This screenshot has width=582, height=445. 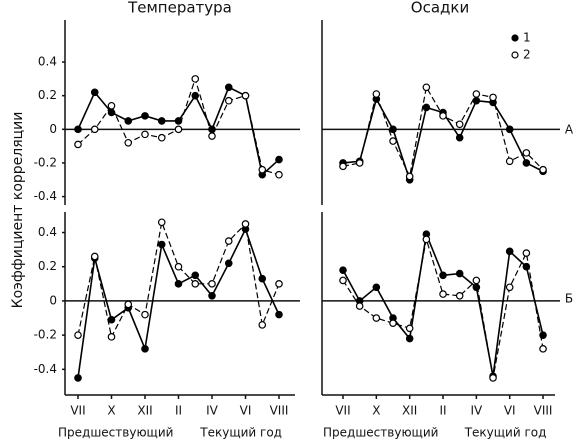 What do you see at coordinates (515, 38) in the screenshot?
I see `legend-marker` at bounding box center [515, 38].